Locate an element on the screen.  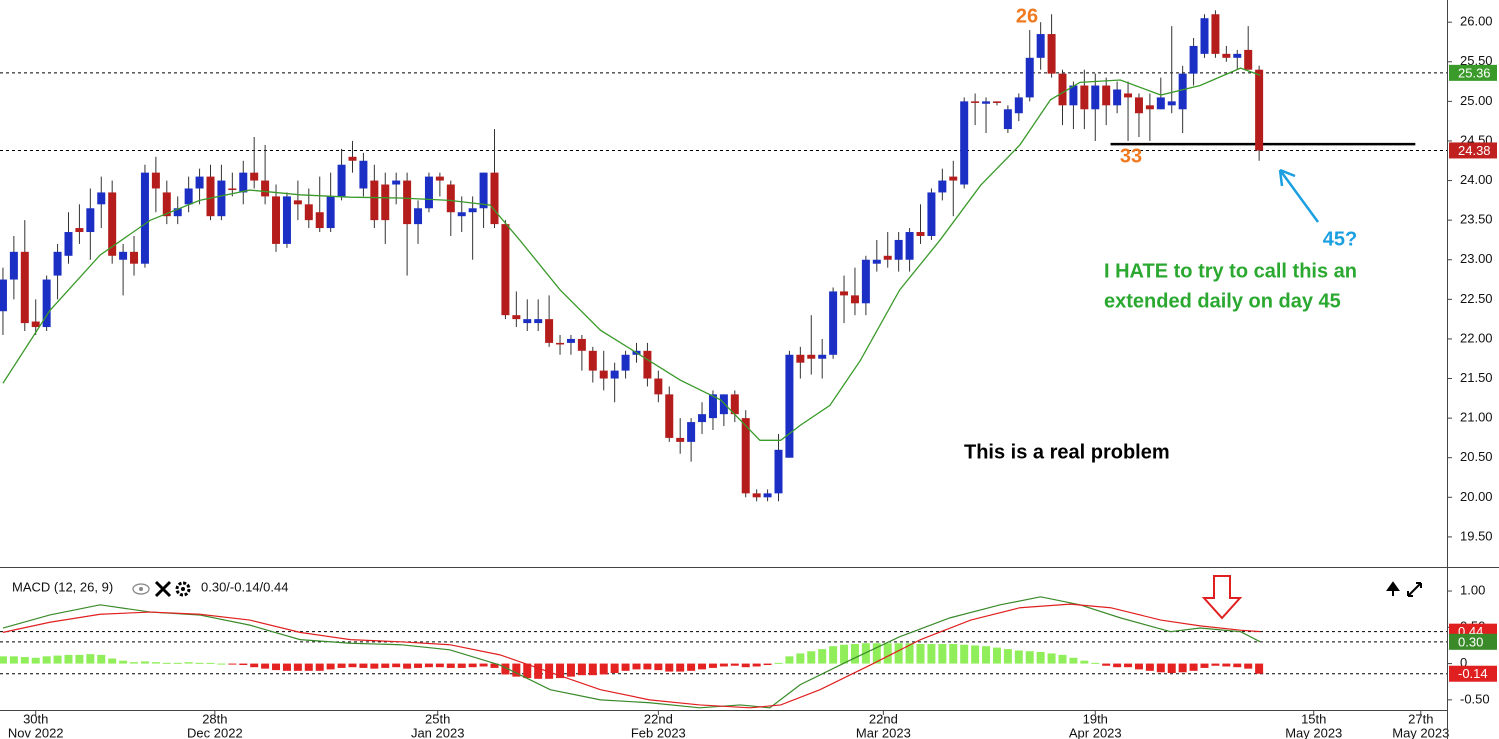
expand-icon is located at coordinates (1414, 589).